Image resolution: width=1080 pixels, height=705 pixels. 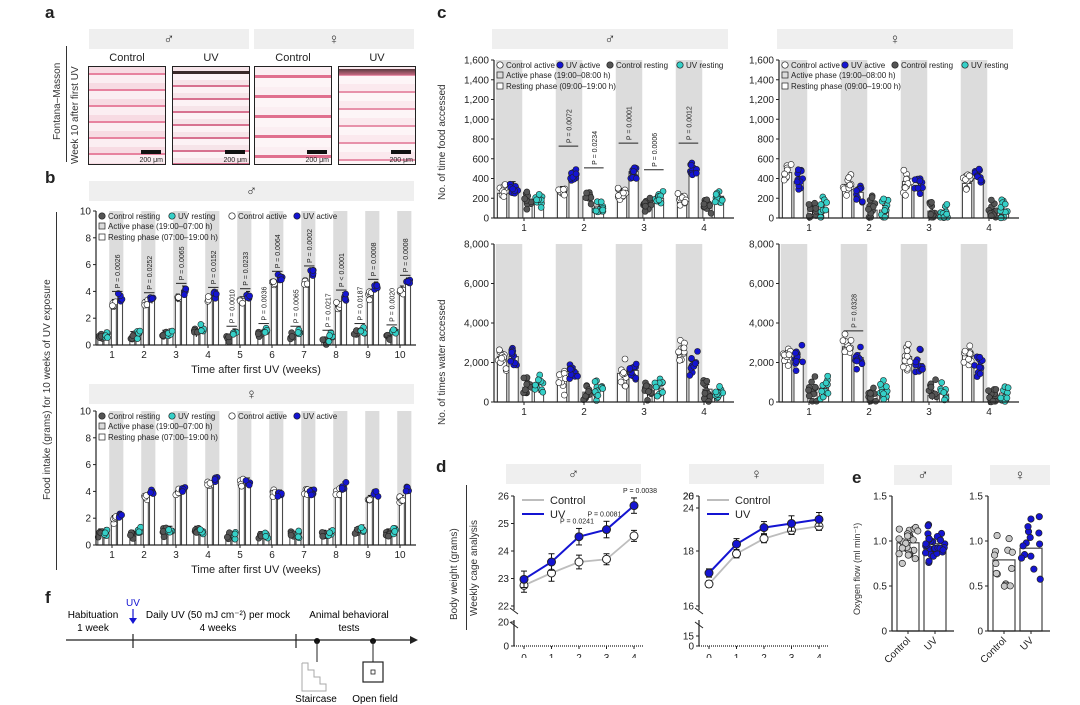 I want to click on p-value-label: P = 0.0010, so click(x=233, y=306).